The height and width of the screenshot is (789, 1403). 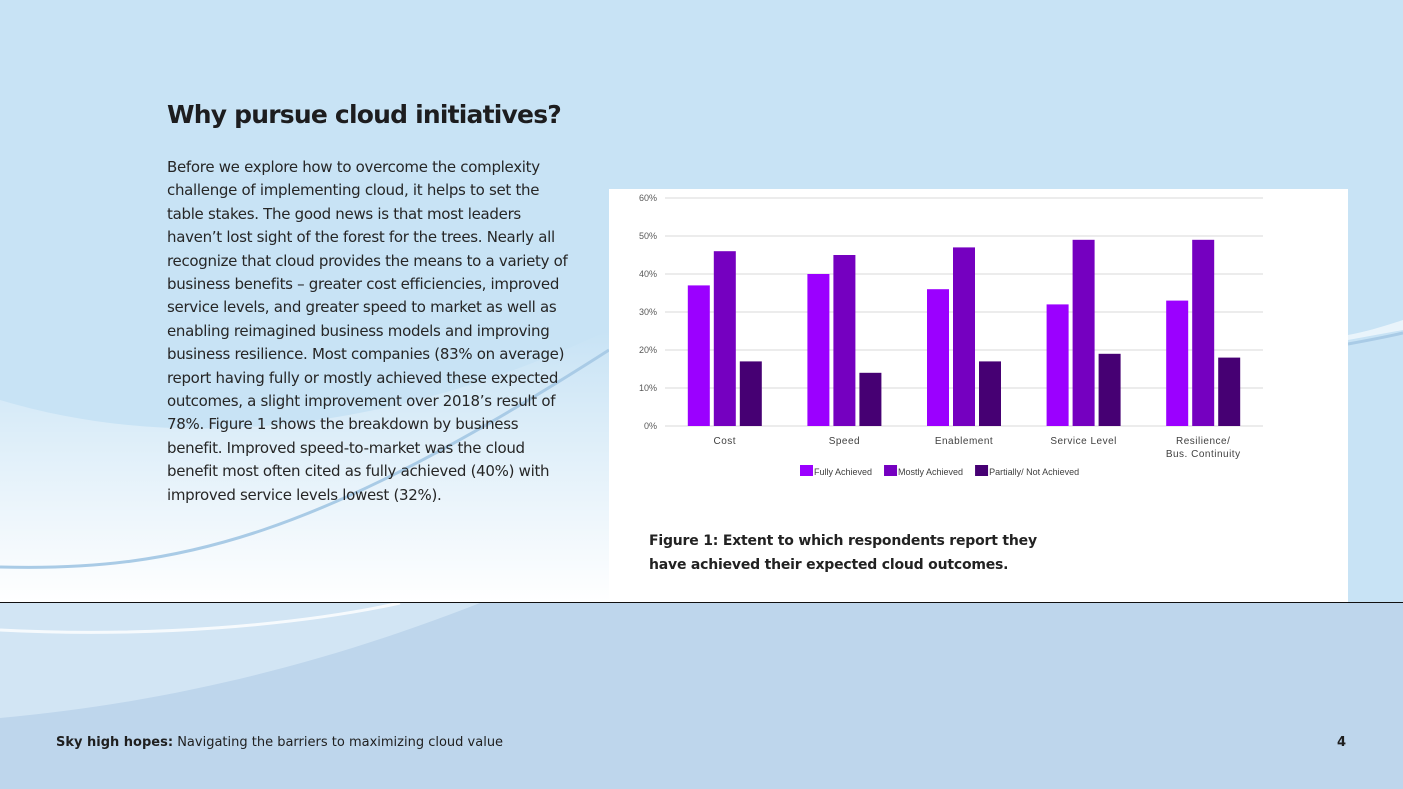 What do you see at coordinates (964, 441) in the screenshot?
I see `x-tick-label: Enablement` at bounding box center [964, 441].